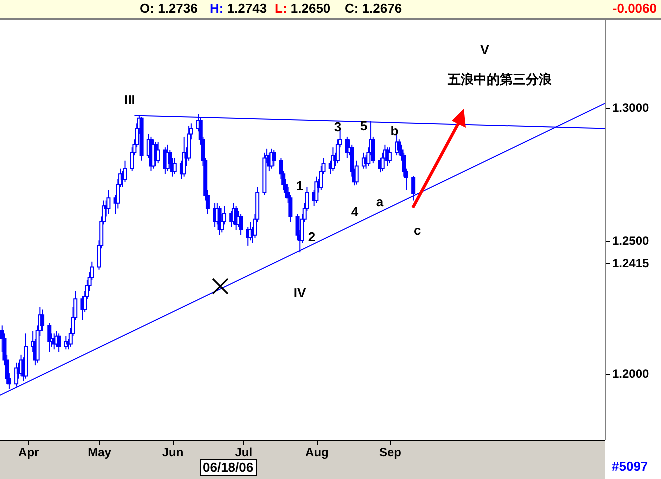 This screenshot has width=661, height=479. What do you see at coordinates (630, 466) in the screenshot?
I see `text: #5097` at bounding box center [630, 466].